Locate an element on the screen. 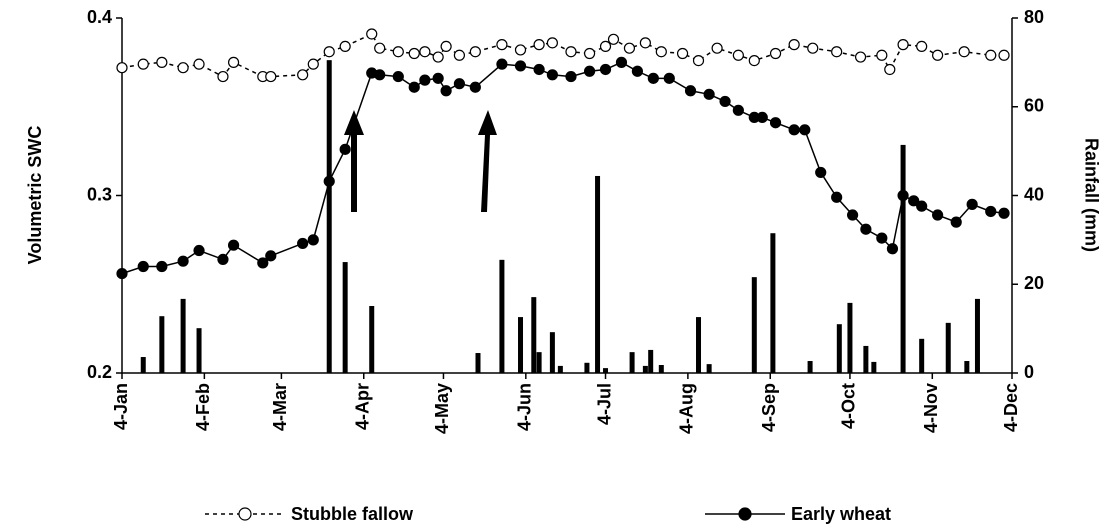 The height and width of the screenshot is (532, 1110). y-tick-label: 0.3 is located at coordinates (99, 194).